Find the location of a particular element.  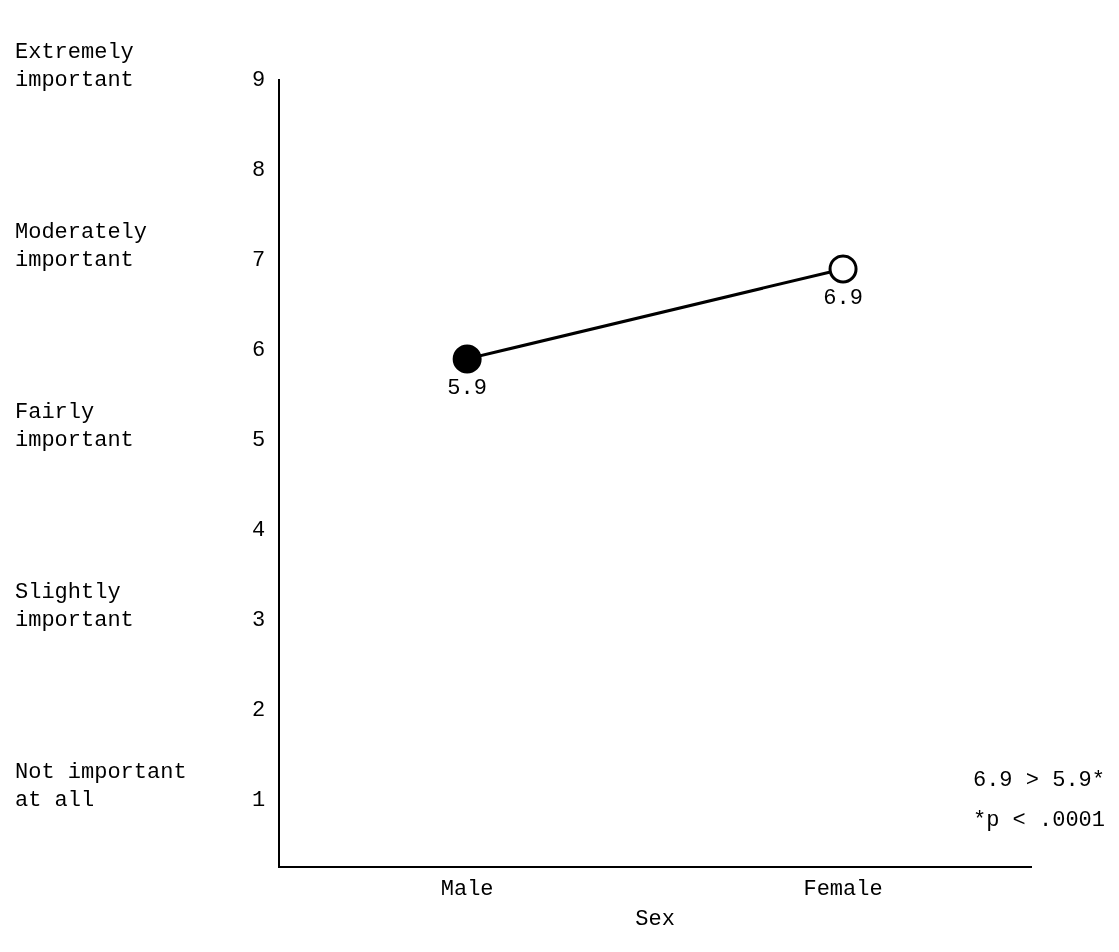

text: Extremely important is located at coordinates (74, 66).